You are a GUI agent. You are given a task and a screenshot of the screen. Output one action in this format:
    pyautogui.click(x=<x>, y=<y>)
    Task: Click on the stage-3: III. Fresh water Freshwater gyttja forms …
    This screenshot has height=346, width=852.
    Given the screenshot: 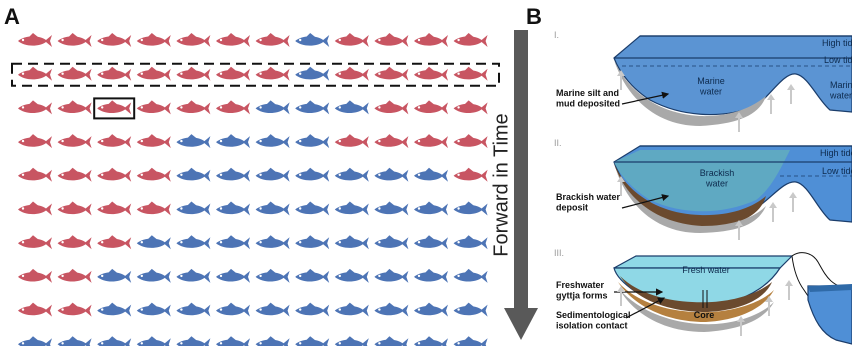 What is the action you would take?
    pyautogui.click(x=703, y=296)
    